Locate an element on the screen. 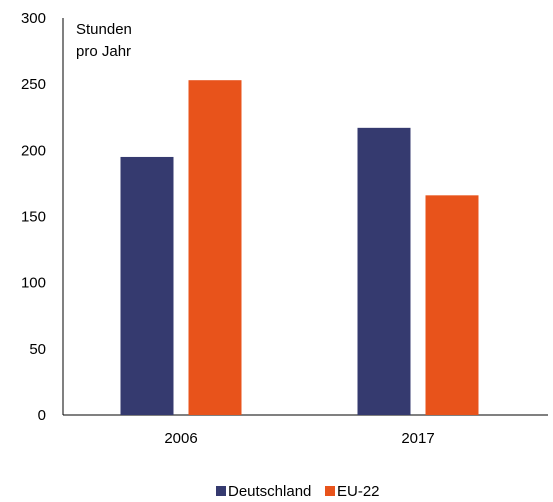  bar-deutschland-2006 is located at coordinates (147, 285).